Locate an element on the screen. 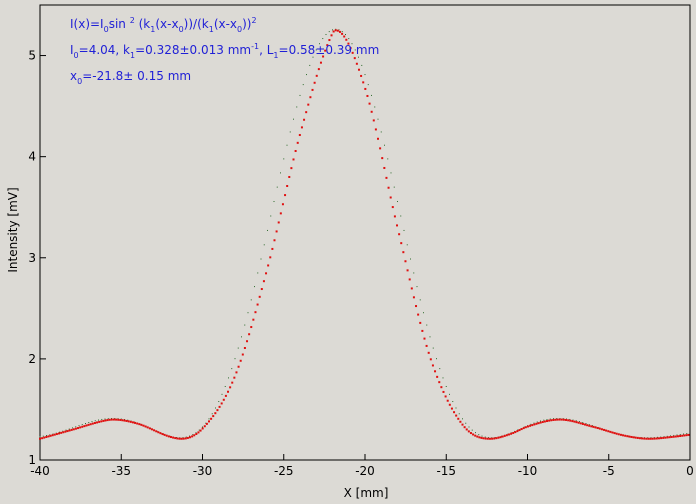 The height and width of the screenshot is (504, 696). fit-formula-annotation: I(x)=I0sin 2 (k1(x-x0))/(k1(x-x0))2 is located at coordinates (163, 25).